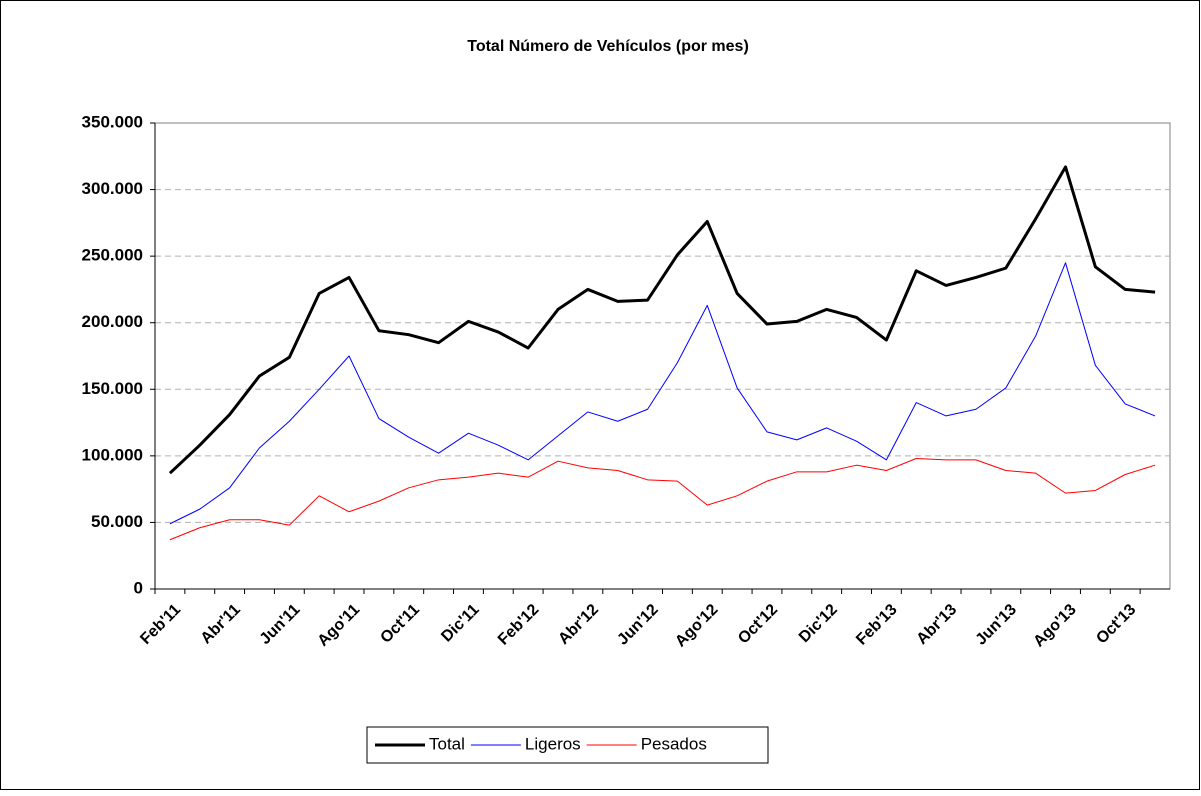  What do you see at coordinates (112, 188) in the screenshot?
I see `y-tick-label: 300.000` at bounding box center [112, 188].